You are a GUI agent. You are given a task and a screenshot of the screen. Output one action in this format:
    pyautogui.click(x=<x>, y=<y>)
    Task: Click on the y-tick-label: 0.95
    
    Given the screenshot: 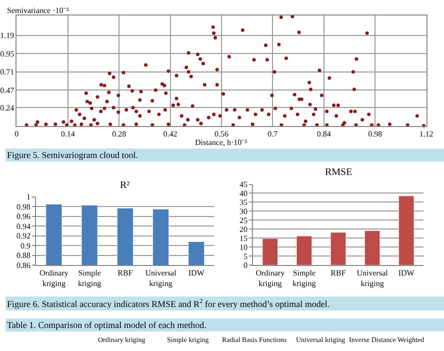 What is the action you would take?
    pyautogui.click(x=7, y=53)
    